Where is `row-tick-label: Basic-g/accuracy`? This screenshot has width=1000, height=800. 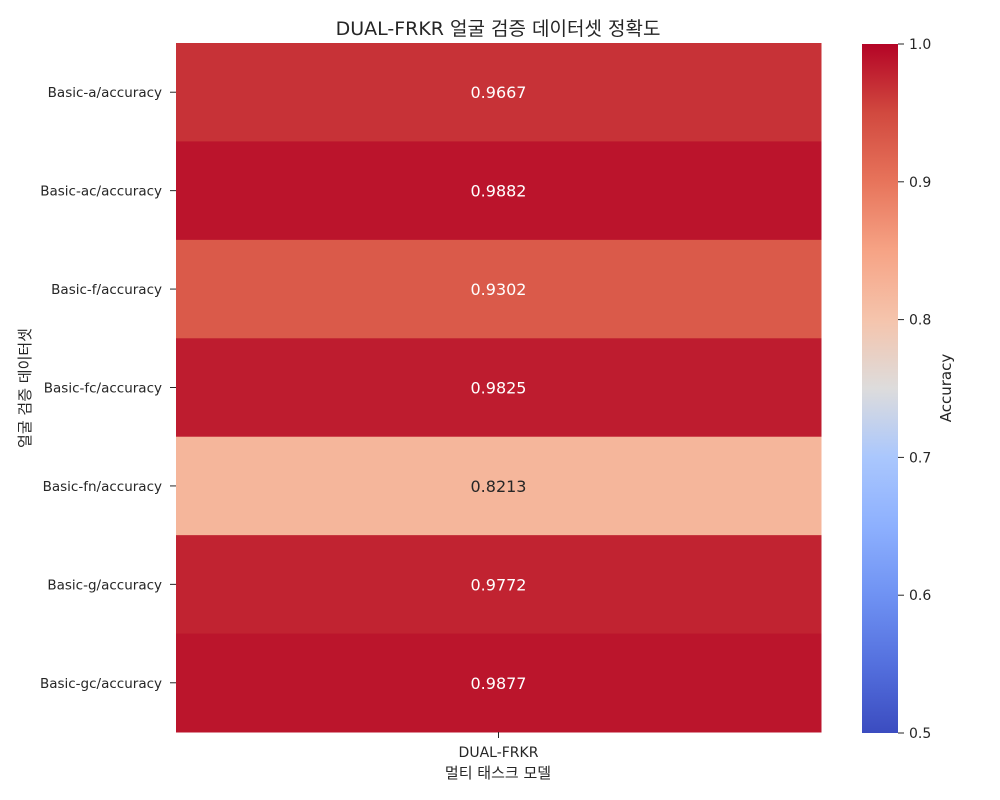 row-tick-label: Basic-g/accuracy is located at coordinates (104, 585).